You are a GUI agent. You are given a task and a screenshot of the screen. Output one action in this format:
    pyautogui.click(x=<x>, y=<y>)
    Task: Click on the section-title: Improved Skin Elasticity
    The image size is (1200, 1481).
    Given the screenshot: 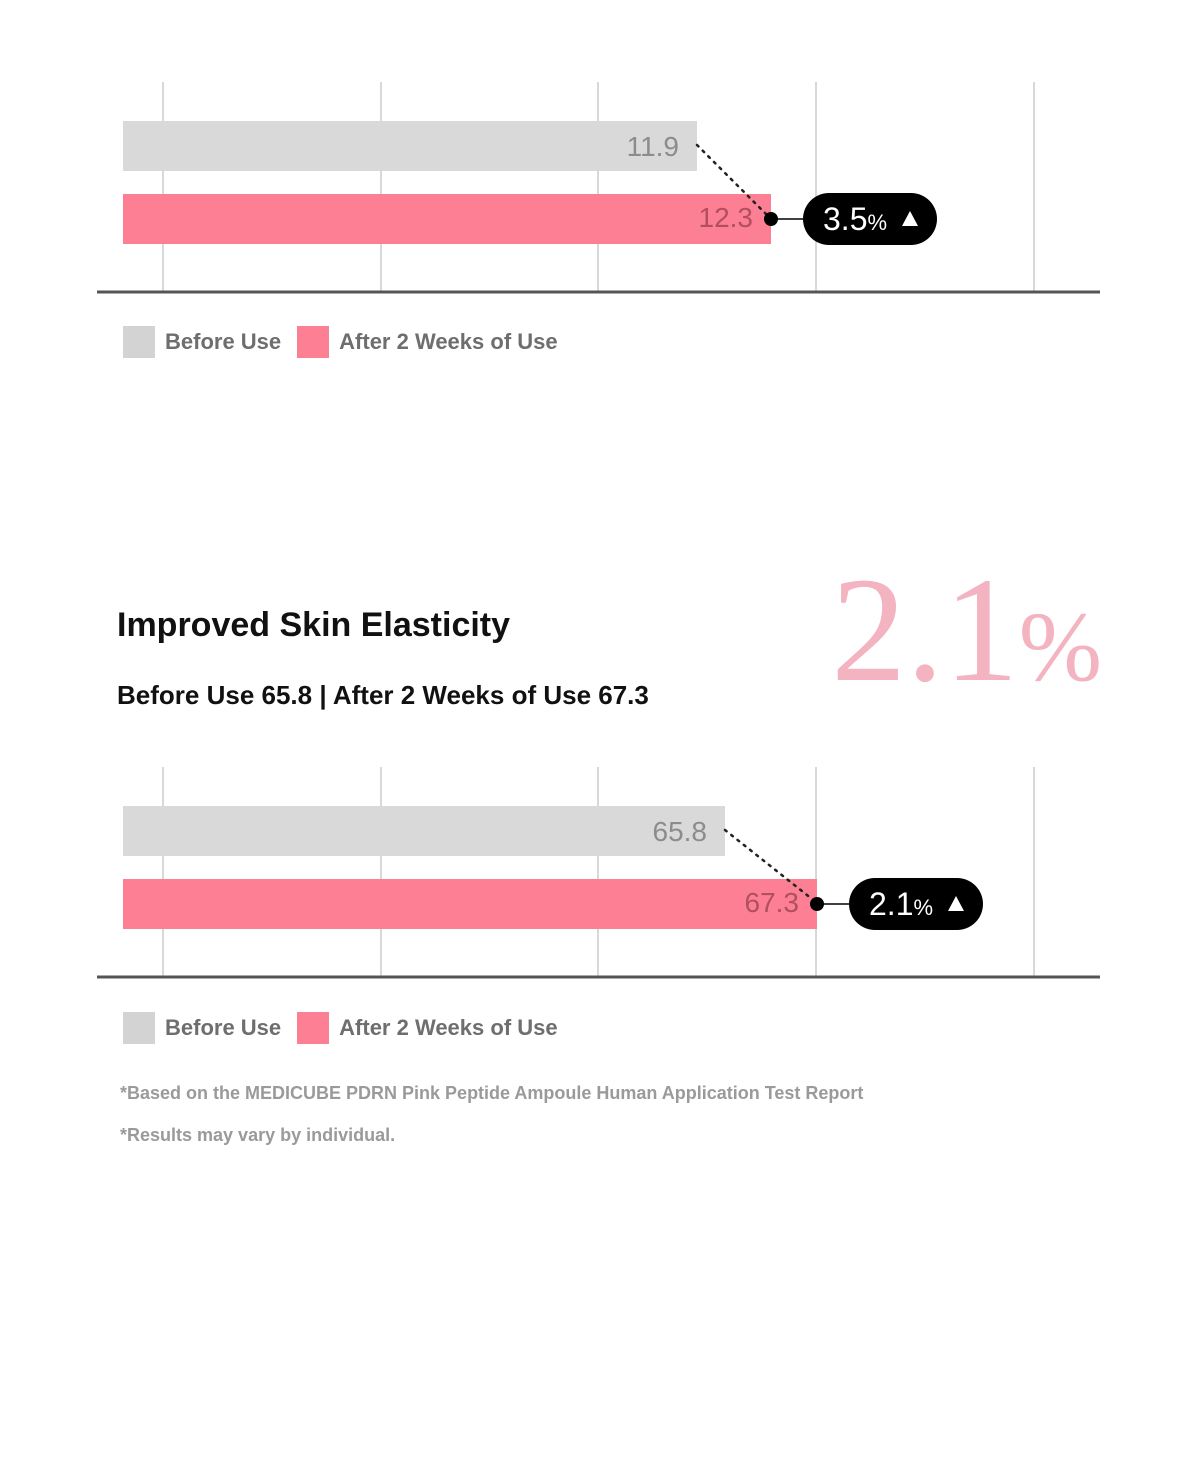 What is the action you would take?
    pyautogui.click(x=314, y=625)
    